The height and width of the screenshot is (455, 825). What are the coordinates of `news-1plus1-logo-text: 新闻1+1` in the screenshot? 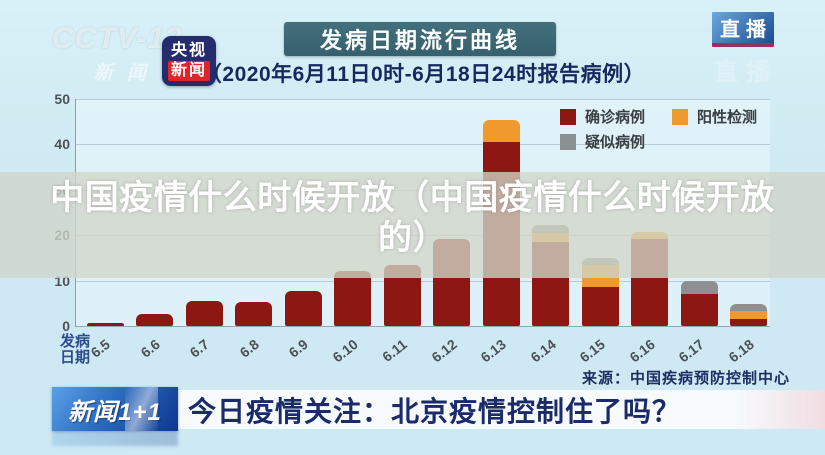 It's located at (115, 412).